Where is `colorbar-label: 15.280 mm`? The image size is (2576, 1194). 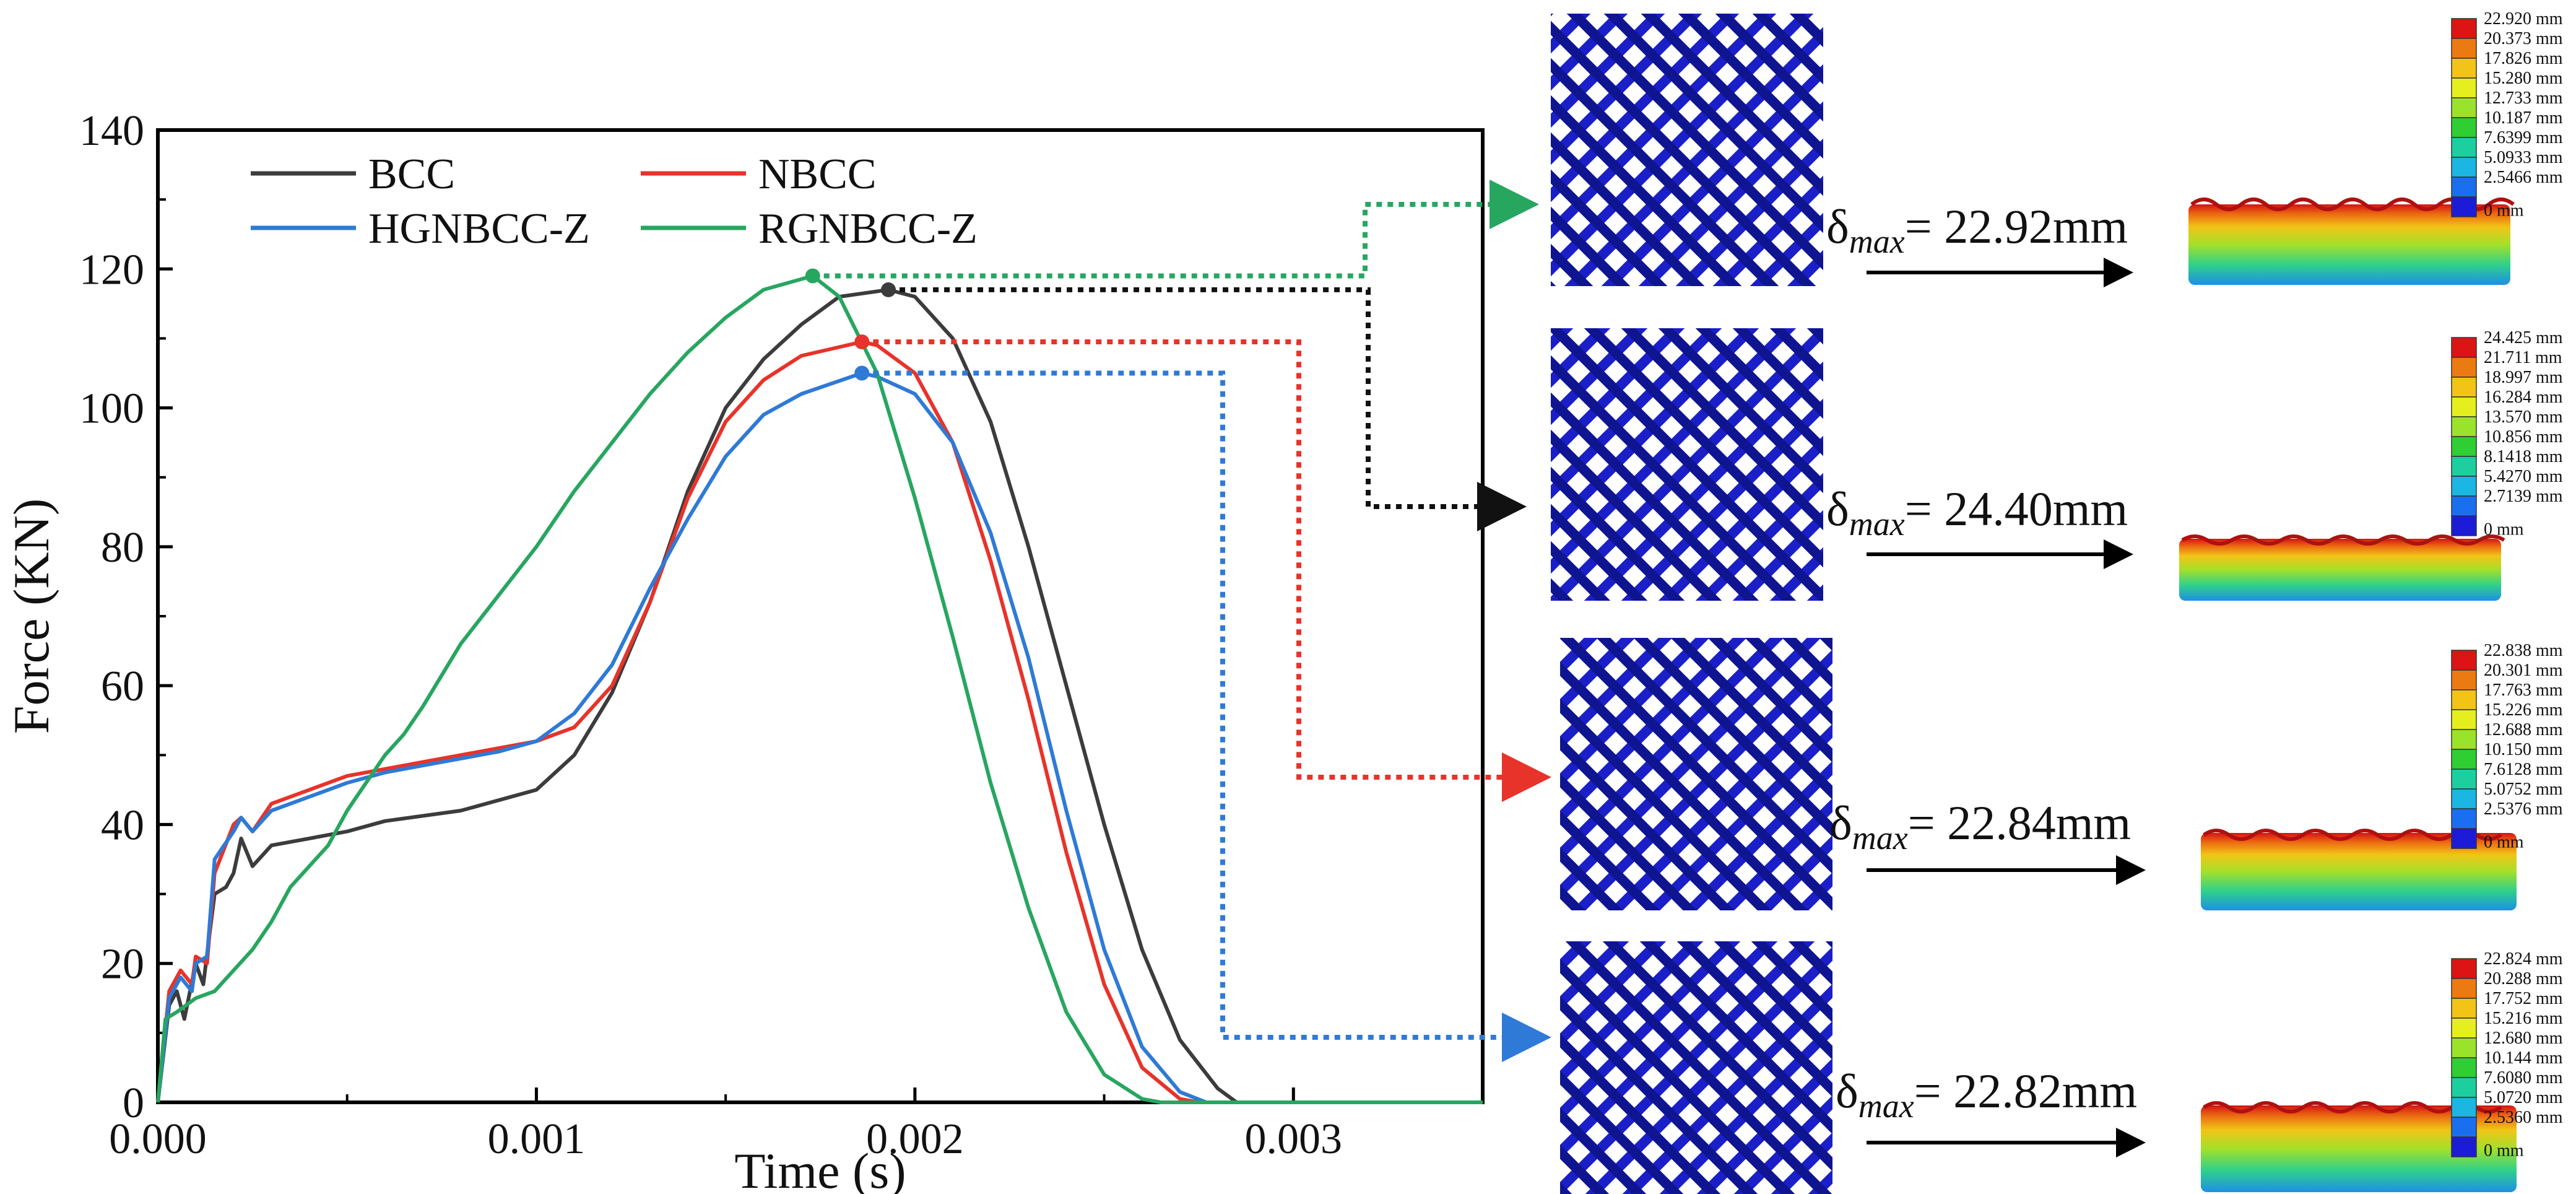 colorbar-label: 15.280 mm is located at coordinates (2523, 78).